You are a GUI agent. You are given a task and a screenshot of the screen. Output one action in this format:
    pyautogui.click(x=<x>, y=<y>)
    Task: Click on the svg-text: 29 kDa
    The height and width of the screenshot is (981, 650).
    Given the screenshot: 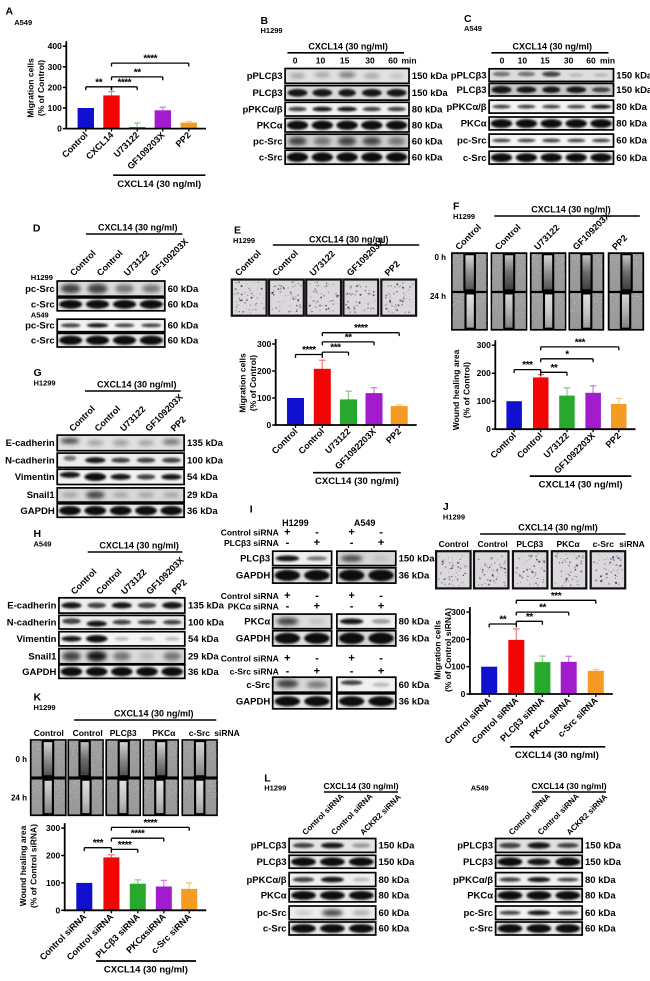 What is the action you would take?
    pyautogui.click(x=203, y=656)
    